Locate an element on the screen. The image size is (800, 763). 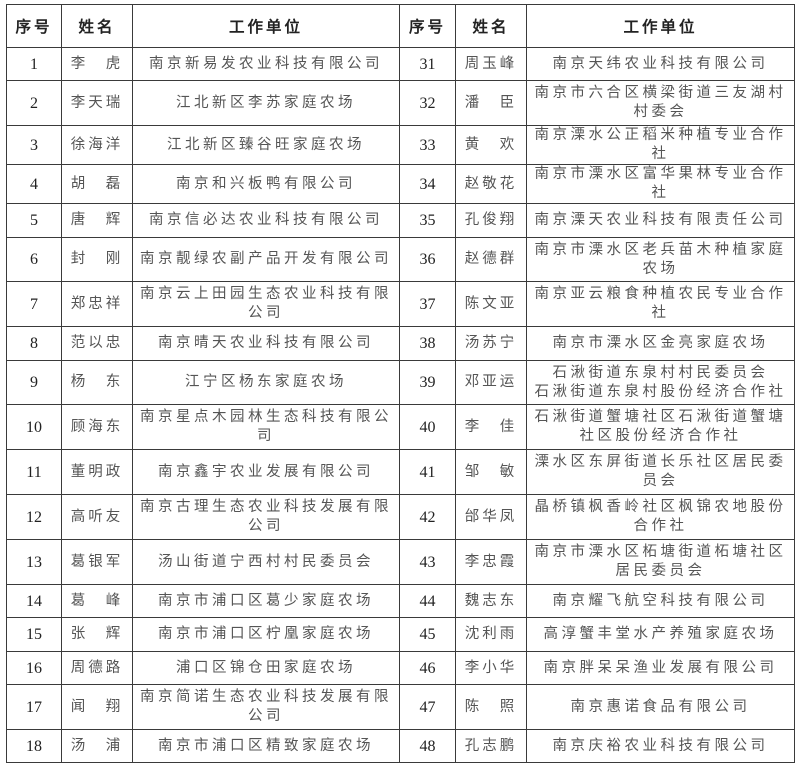
work-unit: 石湫街道东泉村村民委员会 石湫街道东泉村股份经济合作社 is located at coordinates (660, 382).